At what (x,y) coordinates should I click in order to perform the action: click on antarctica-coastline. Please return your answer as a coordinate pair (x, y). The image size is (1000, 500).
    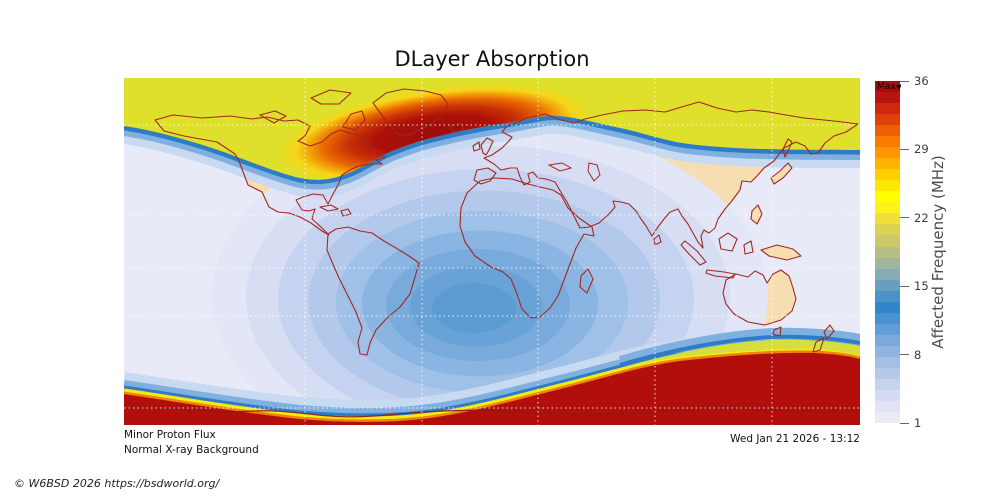
    Looking at the image, I should click on (492, 412).